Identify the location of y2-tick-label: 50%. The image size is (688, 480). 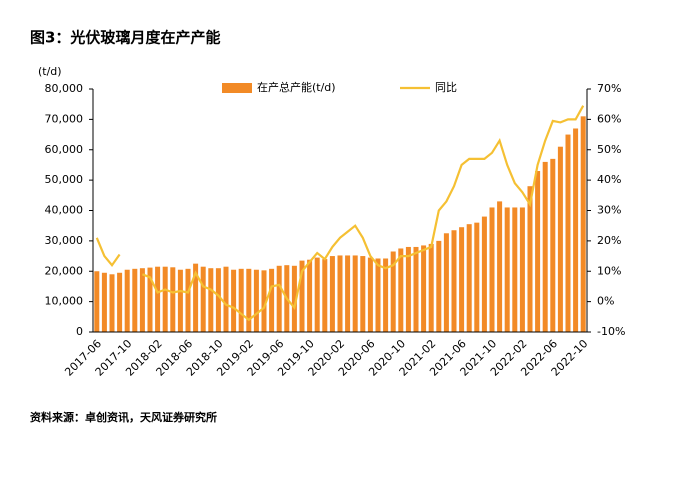
(609, 149).